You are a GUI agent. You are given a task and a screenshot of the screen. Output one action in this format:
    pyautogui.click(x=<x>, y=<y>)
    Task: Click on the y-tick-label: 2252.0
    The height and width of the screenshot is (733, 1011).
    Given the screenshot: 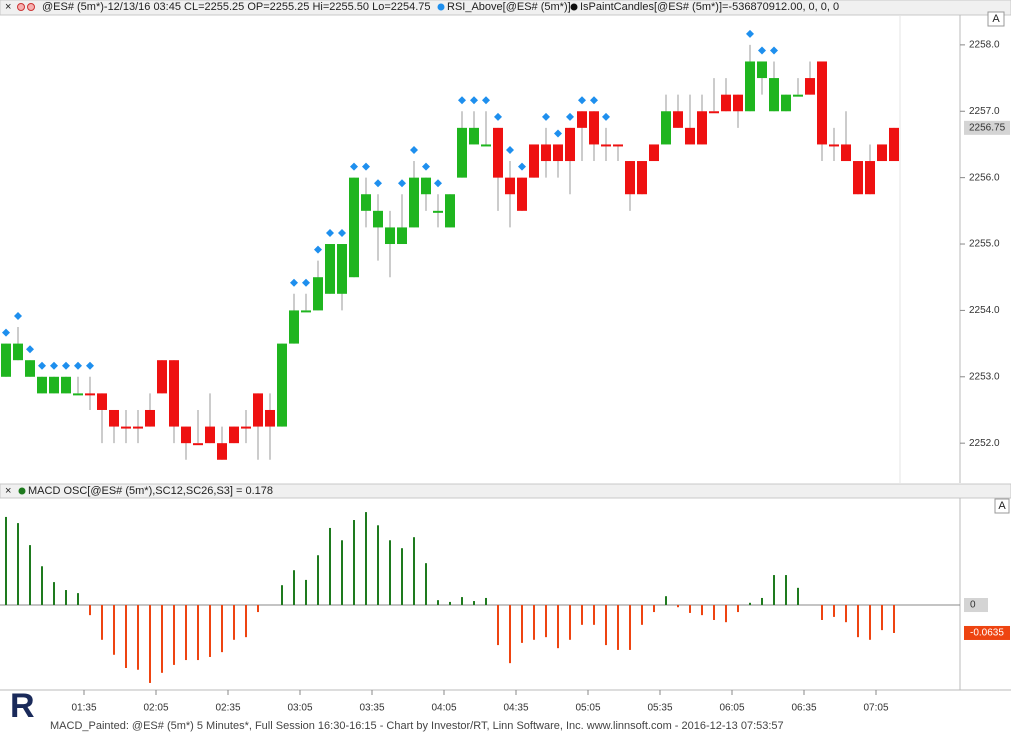 What is the action you would take?
    pyautogui.click(x=984, y=443)
    